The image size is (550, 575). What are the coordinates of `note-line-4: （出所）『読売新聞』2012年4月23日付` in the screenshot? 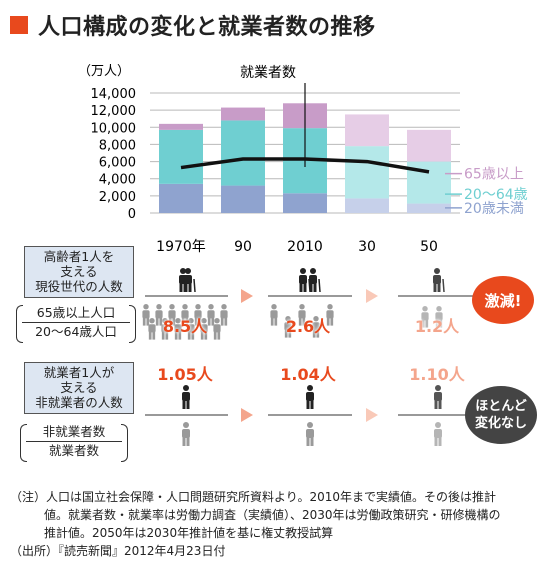 It's located at (118, 551).